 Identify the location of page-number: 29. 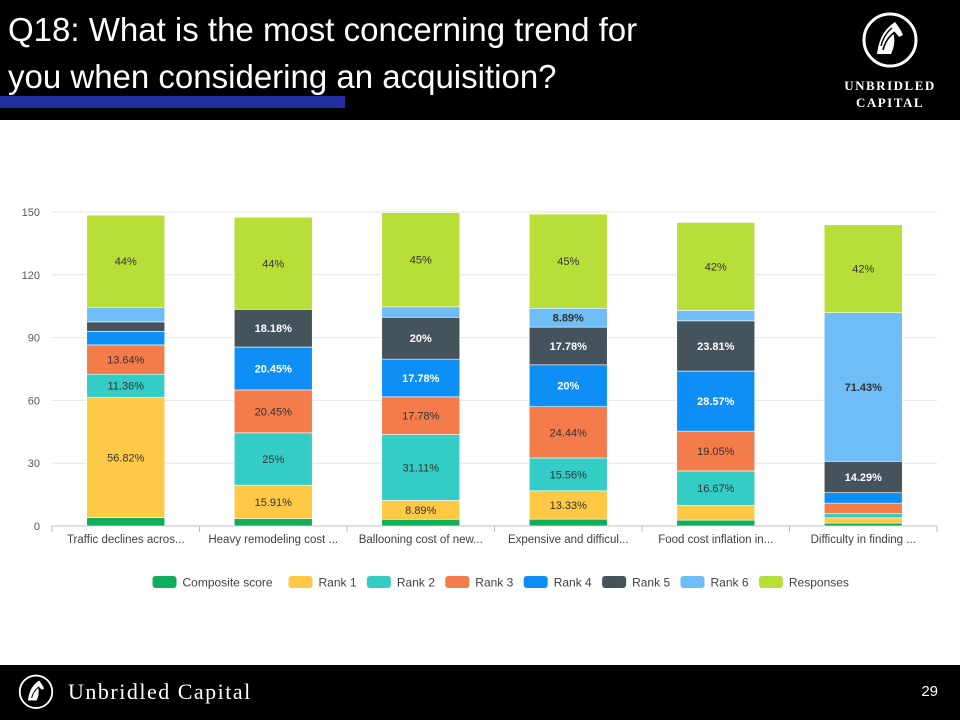
(929, 691).